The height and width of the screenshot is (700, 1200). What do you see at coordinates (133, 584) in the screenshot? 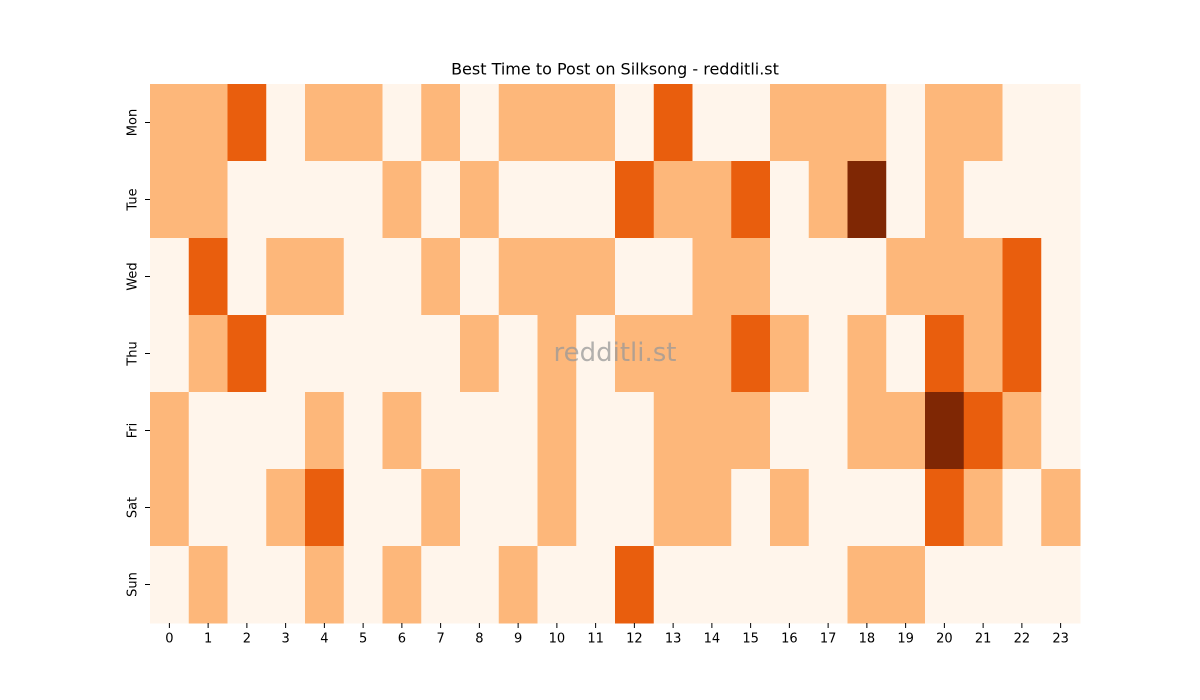
I see `y-tick-label: Sun` at bounding box center [133, 584].